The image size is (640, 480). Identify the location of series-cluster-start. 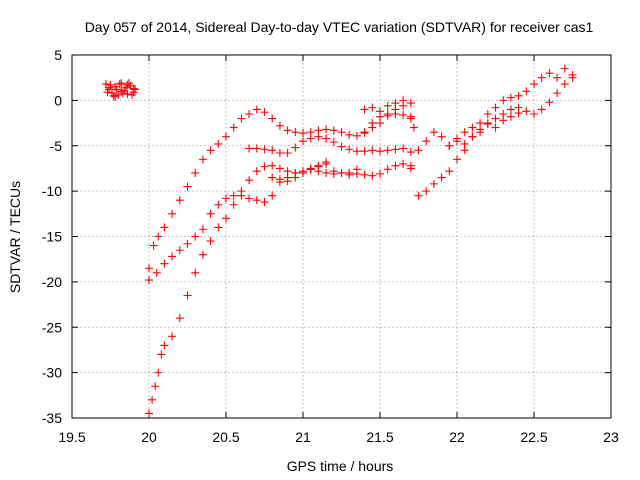
(120, 90).